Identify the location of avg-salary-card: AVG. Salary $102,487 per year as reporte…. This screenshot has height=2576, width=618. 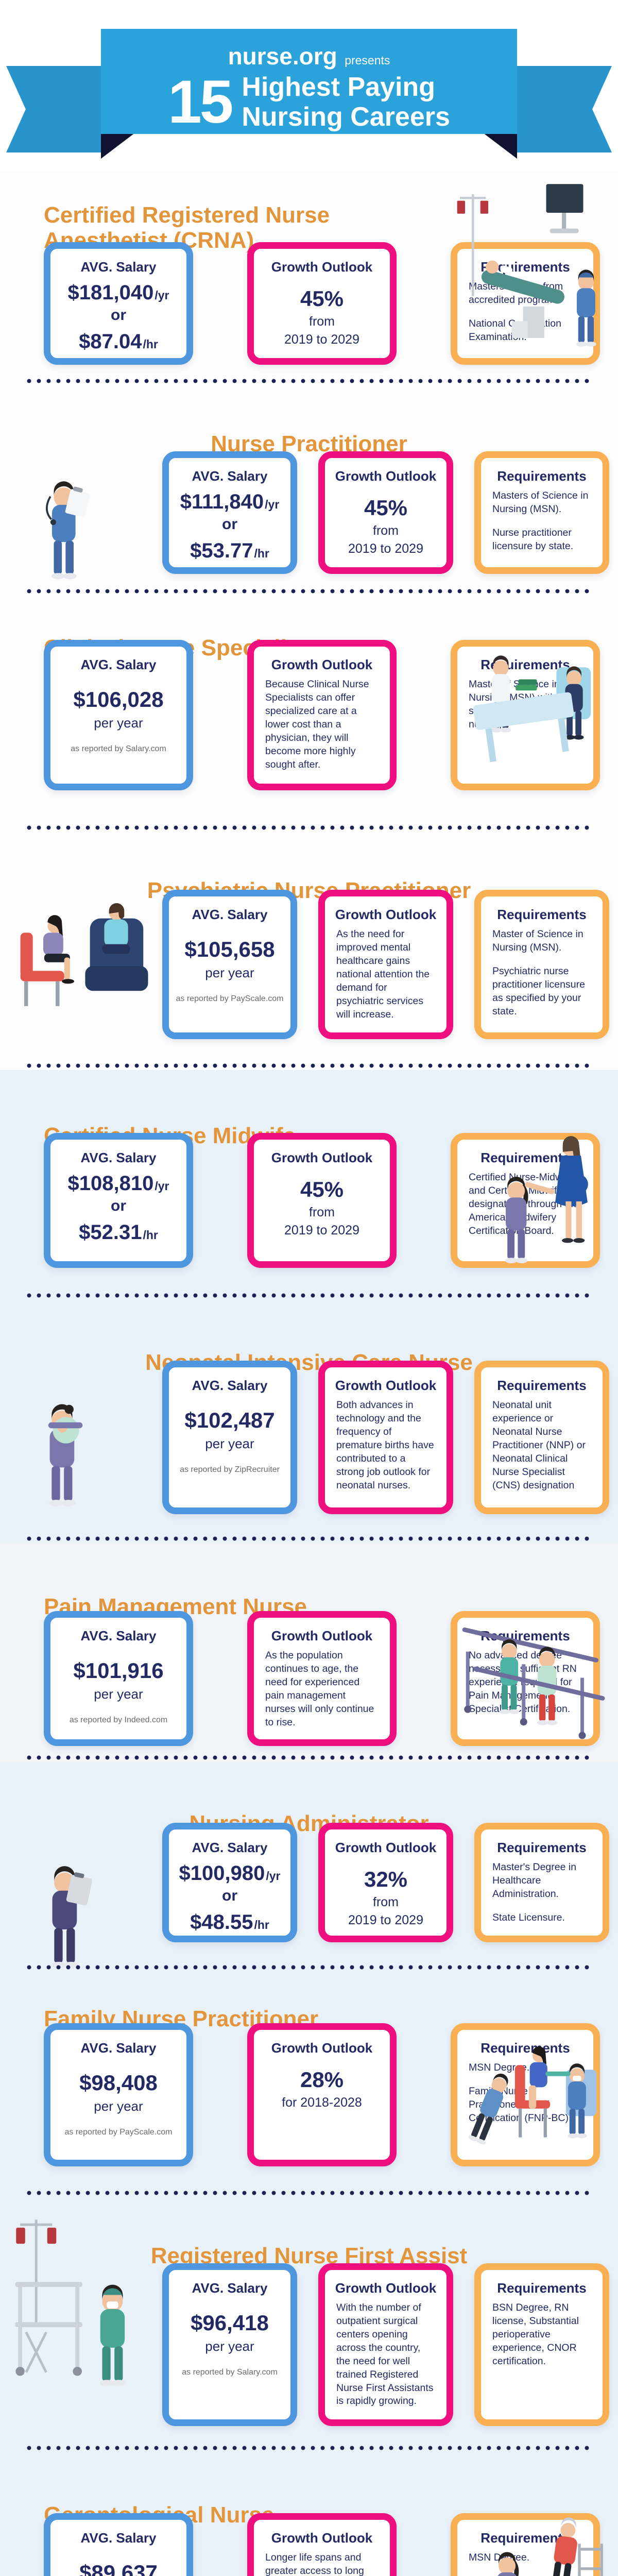
(229, 1437).